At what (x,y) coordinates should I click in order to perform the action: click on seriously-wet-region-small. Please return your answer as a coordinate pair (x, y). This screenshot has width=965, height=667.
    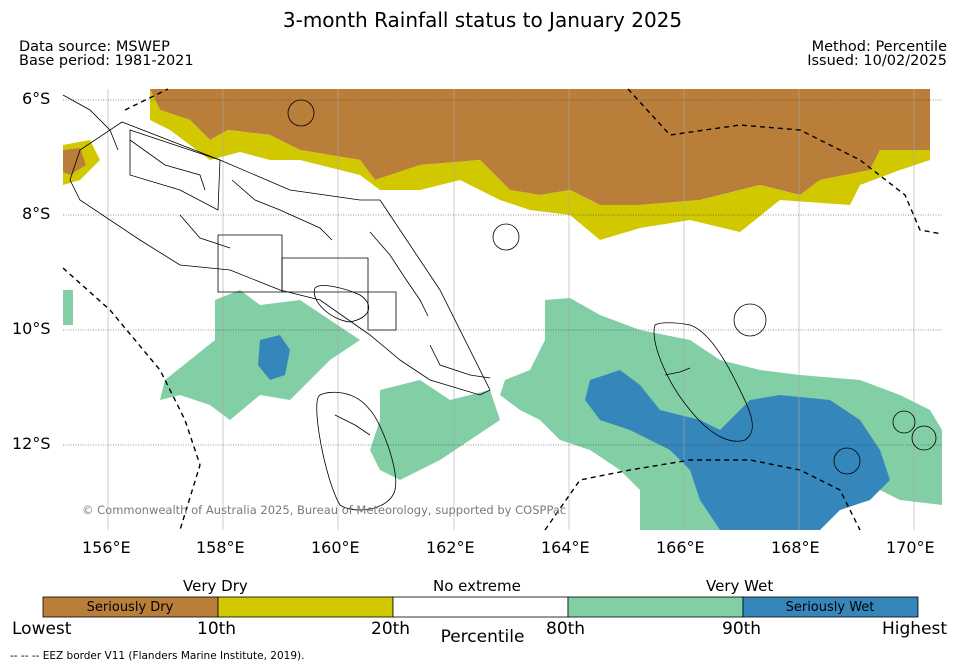
    Looking at the image, I should click on (274, 357).